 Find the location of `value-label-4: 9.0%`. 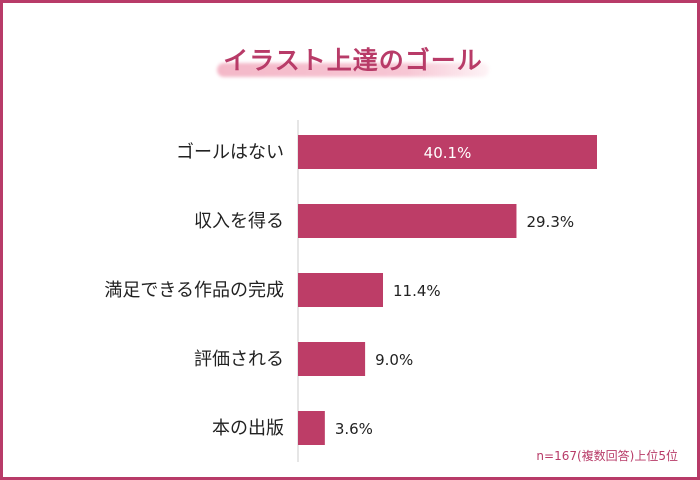

value-label-4: 9.0% is located at coordinates (394, 360).